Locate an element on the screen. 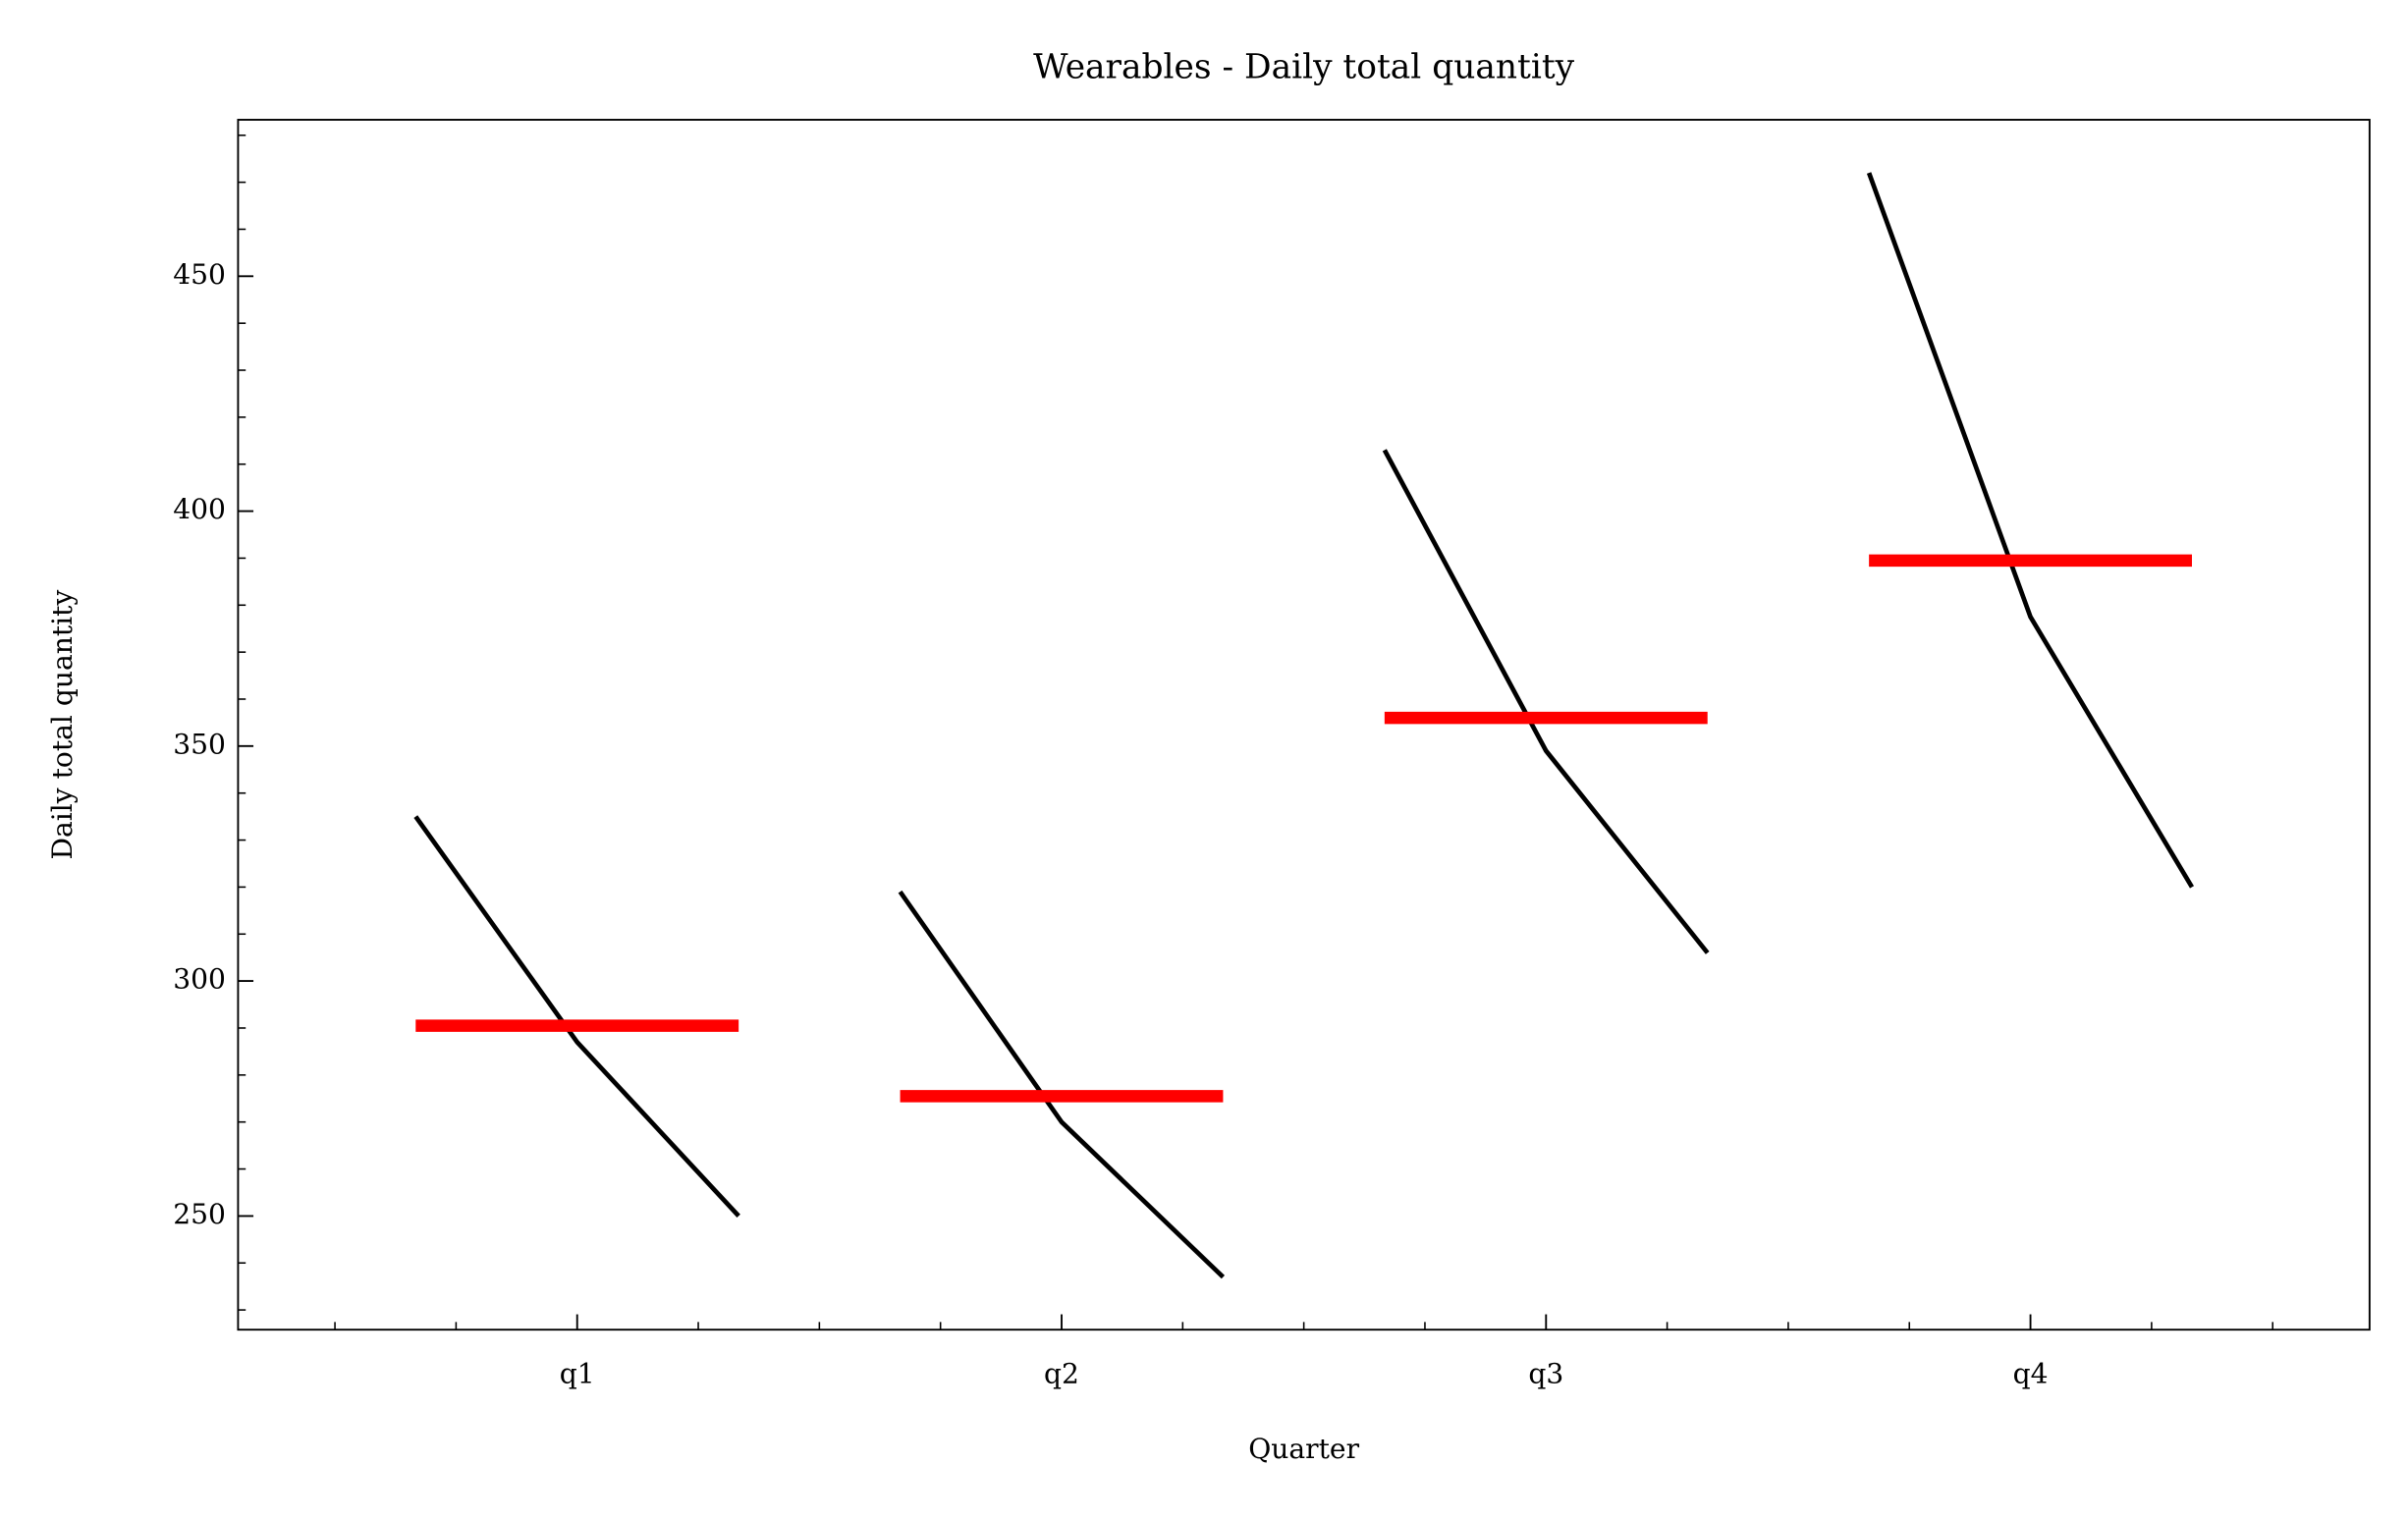 This screenshot has height=1519, width=2408. y-tick-label: 400 is located at coordinates (200, 509).